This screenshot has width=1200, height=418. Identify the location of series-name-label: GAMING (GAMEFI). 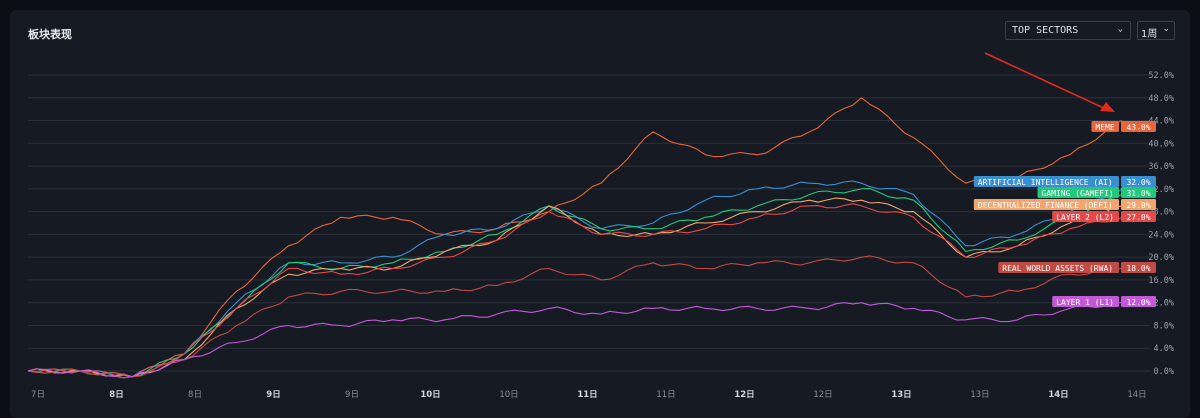
(1078, 193).